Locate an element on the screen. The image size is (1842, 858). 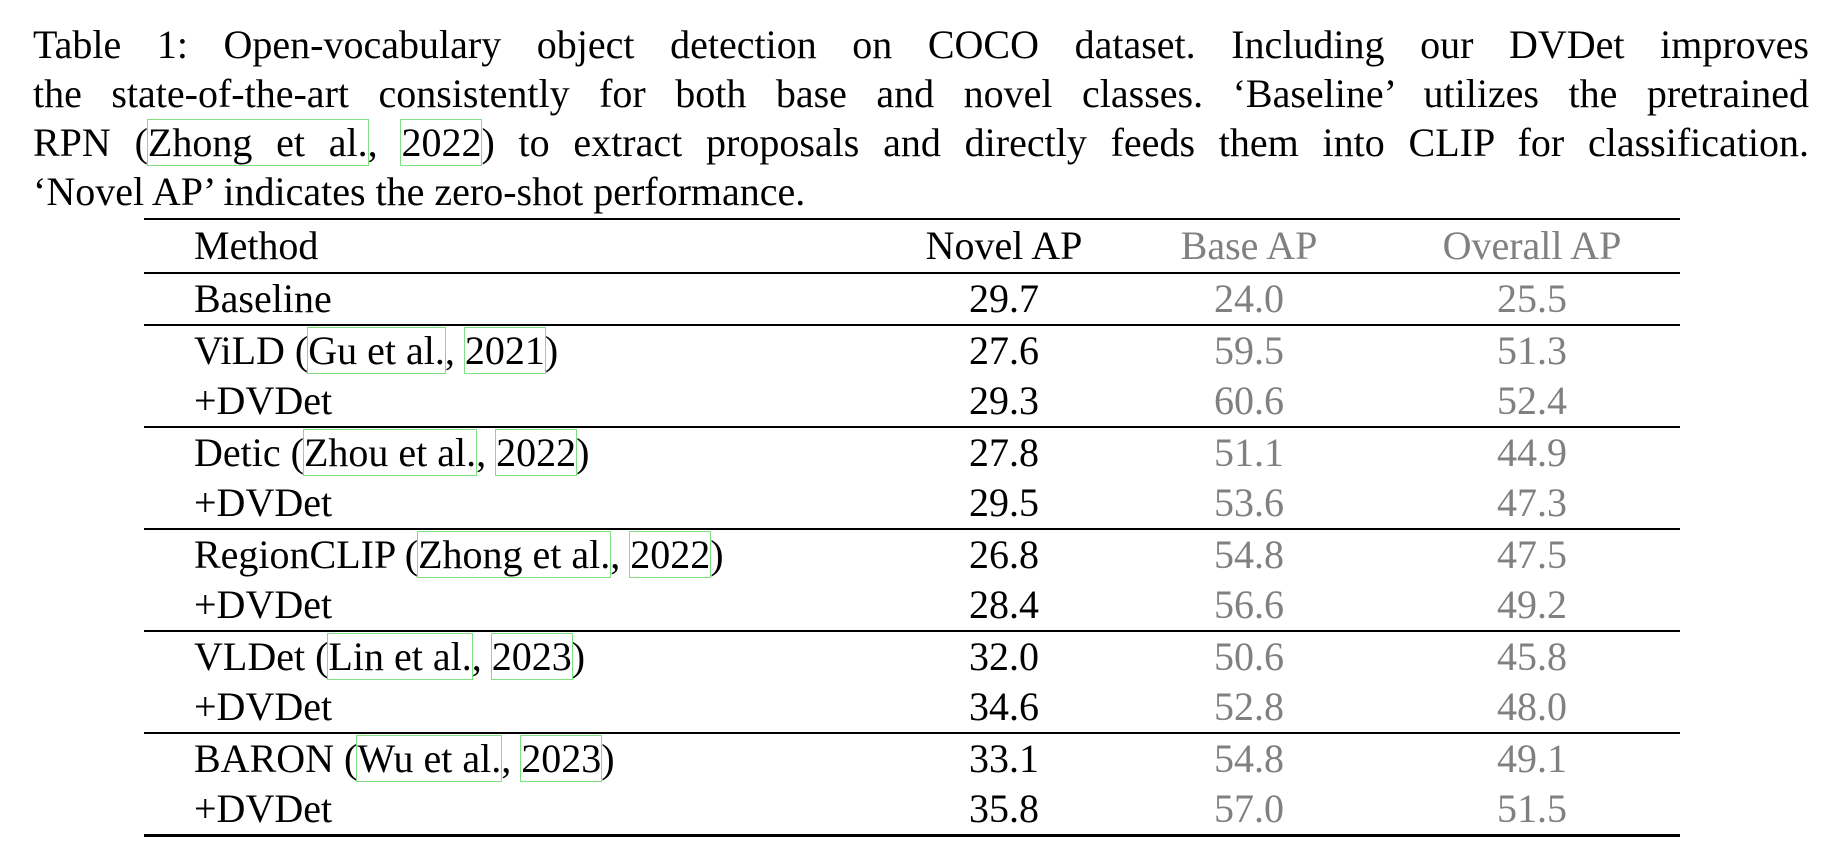
citation-link-author: Gu et al. is located at coordinates (376, 350).